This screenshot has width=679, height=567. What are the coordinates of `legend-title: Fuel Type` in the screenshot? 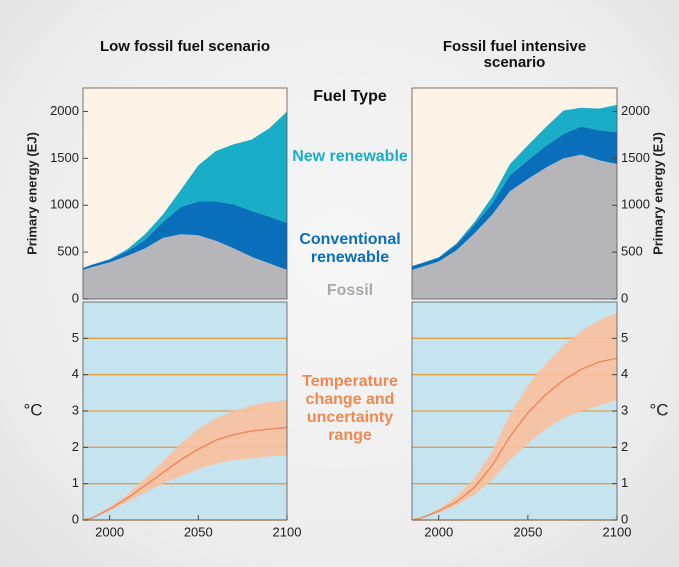 It's located at (350, 96).